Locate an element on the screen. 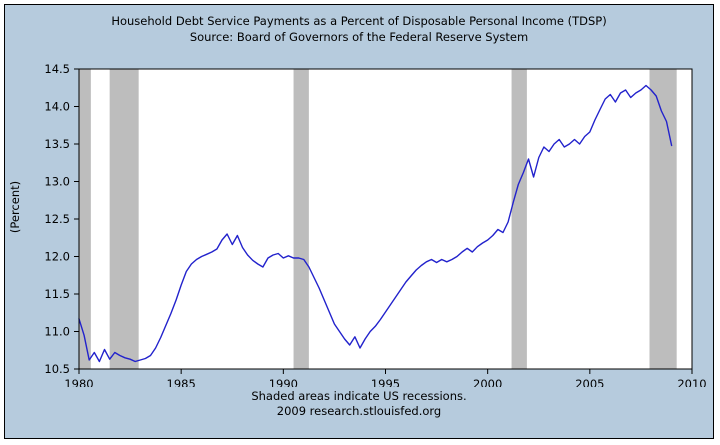  y-tick-label: 14.0 is located at coordinates (57, 107).